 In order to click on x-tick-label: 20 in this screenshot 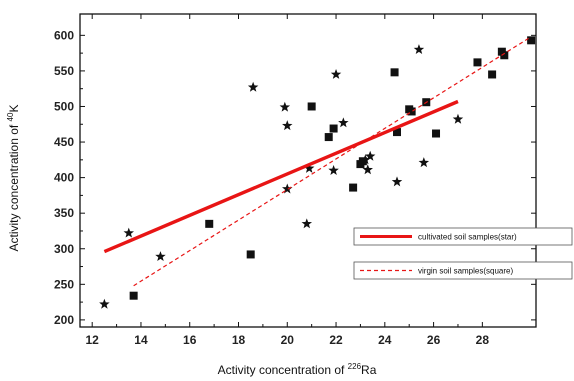, I will do `click(288, 340)`.